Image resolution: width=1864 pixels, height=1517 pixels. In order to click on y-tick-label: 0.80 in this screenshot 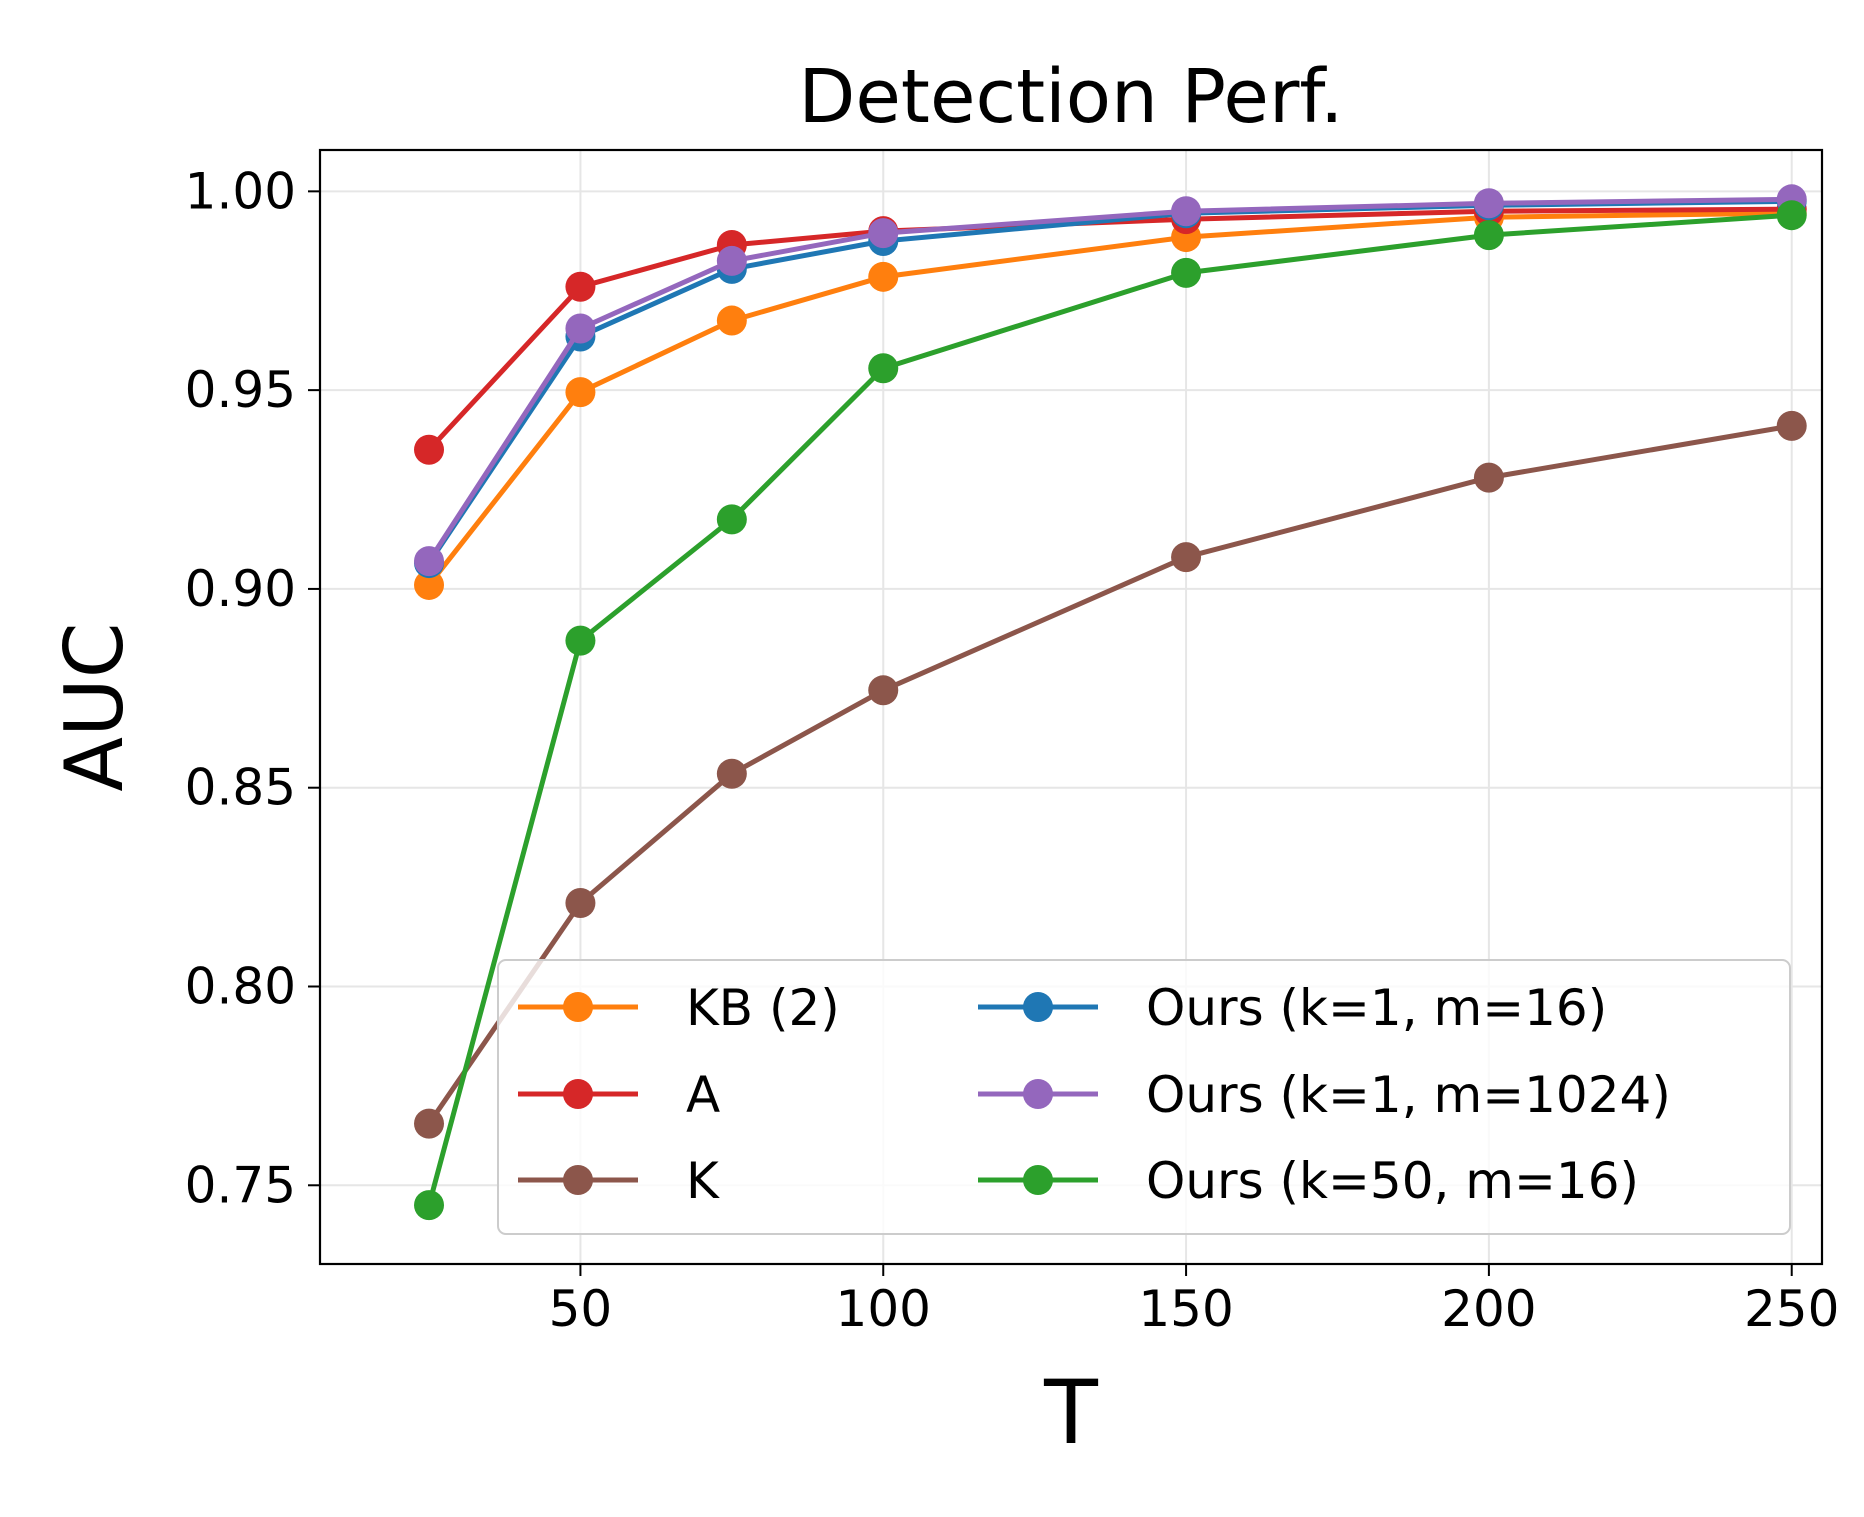, I will do `click(240, 986)`.